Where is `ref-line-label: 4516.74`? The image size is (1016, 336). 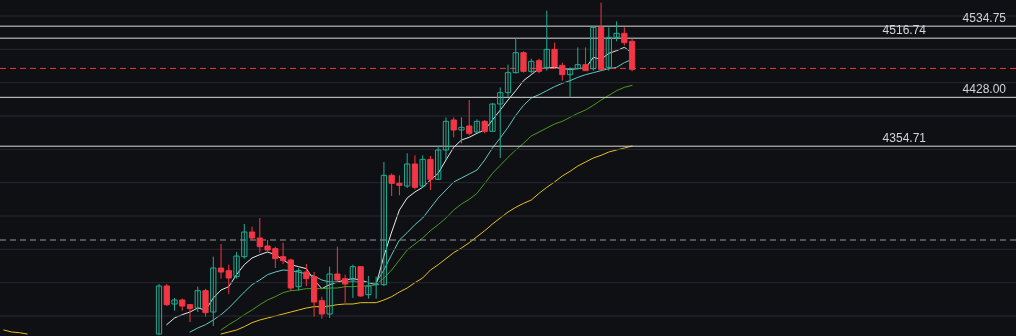 ref-line-label: 4516.74 is located at coordinates (904, 30).